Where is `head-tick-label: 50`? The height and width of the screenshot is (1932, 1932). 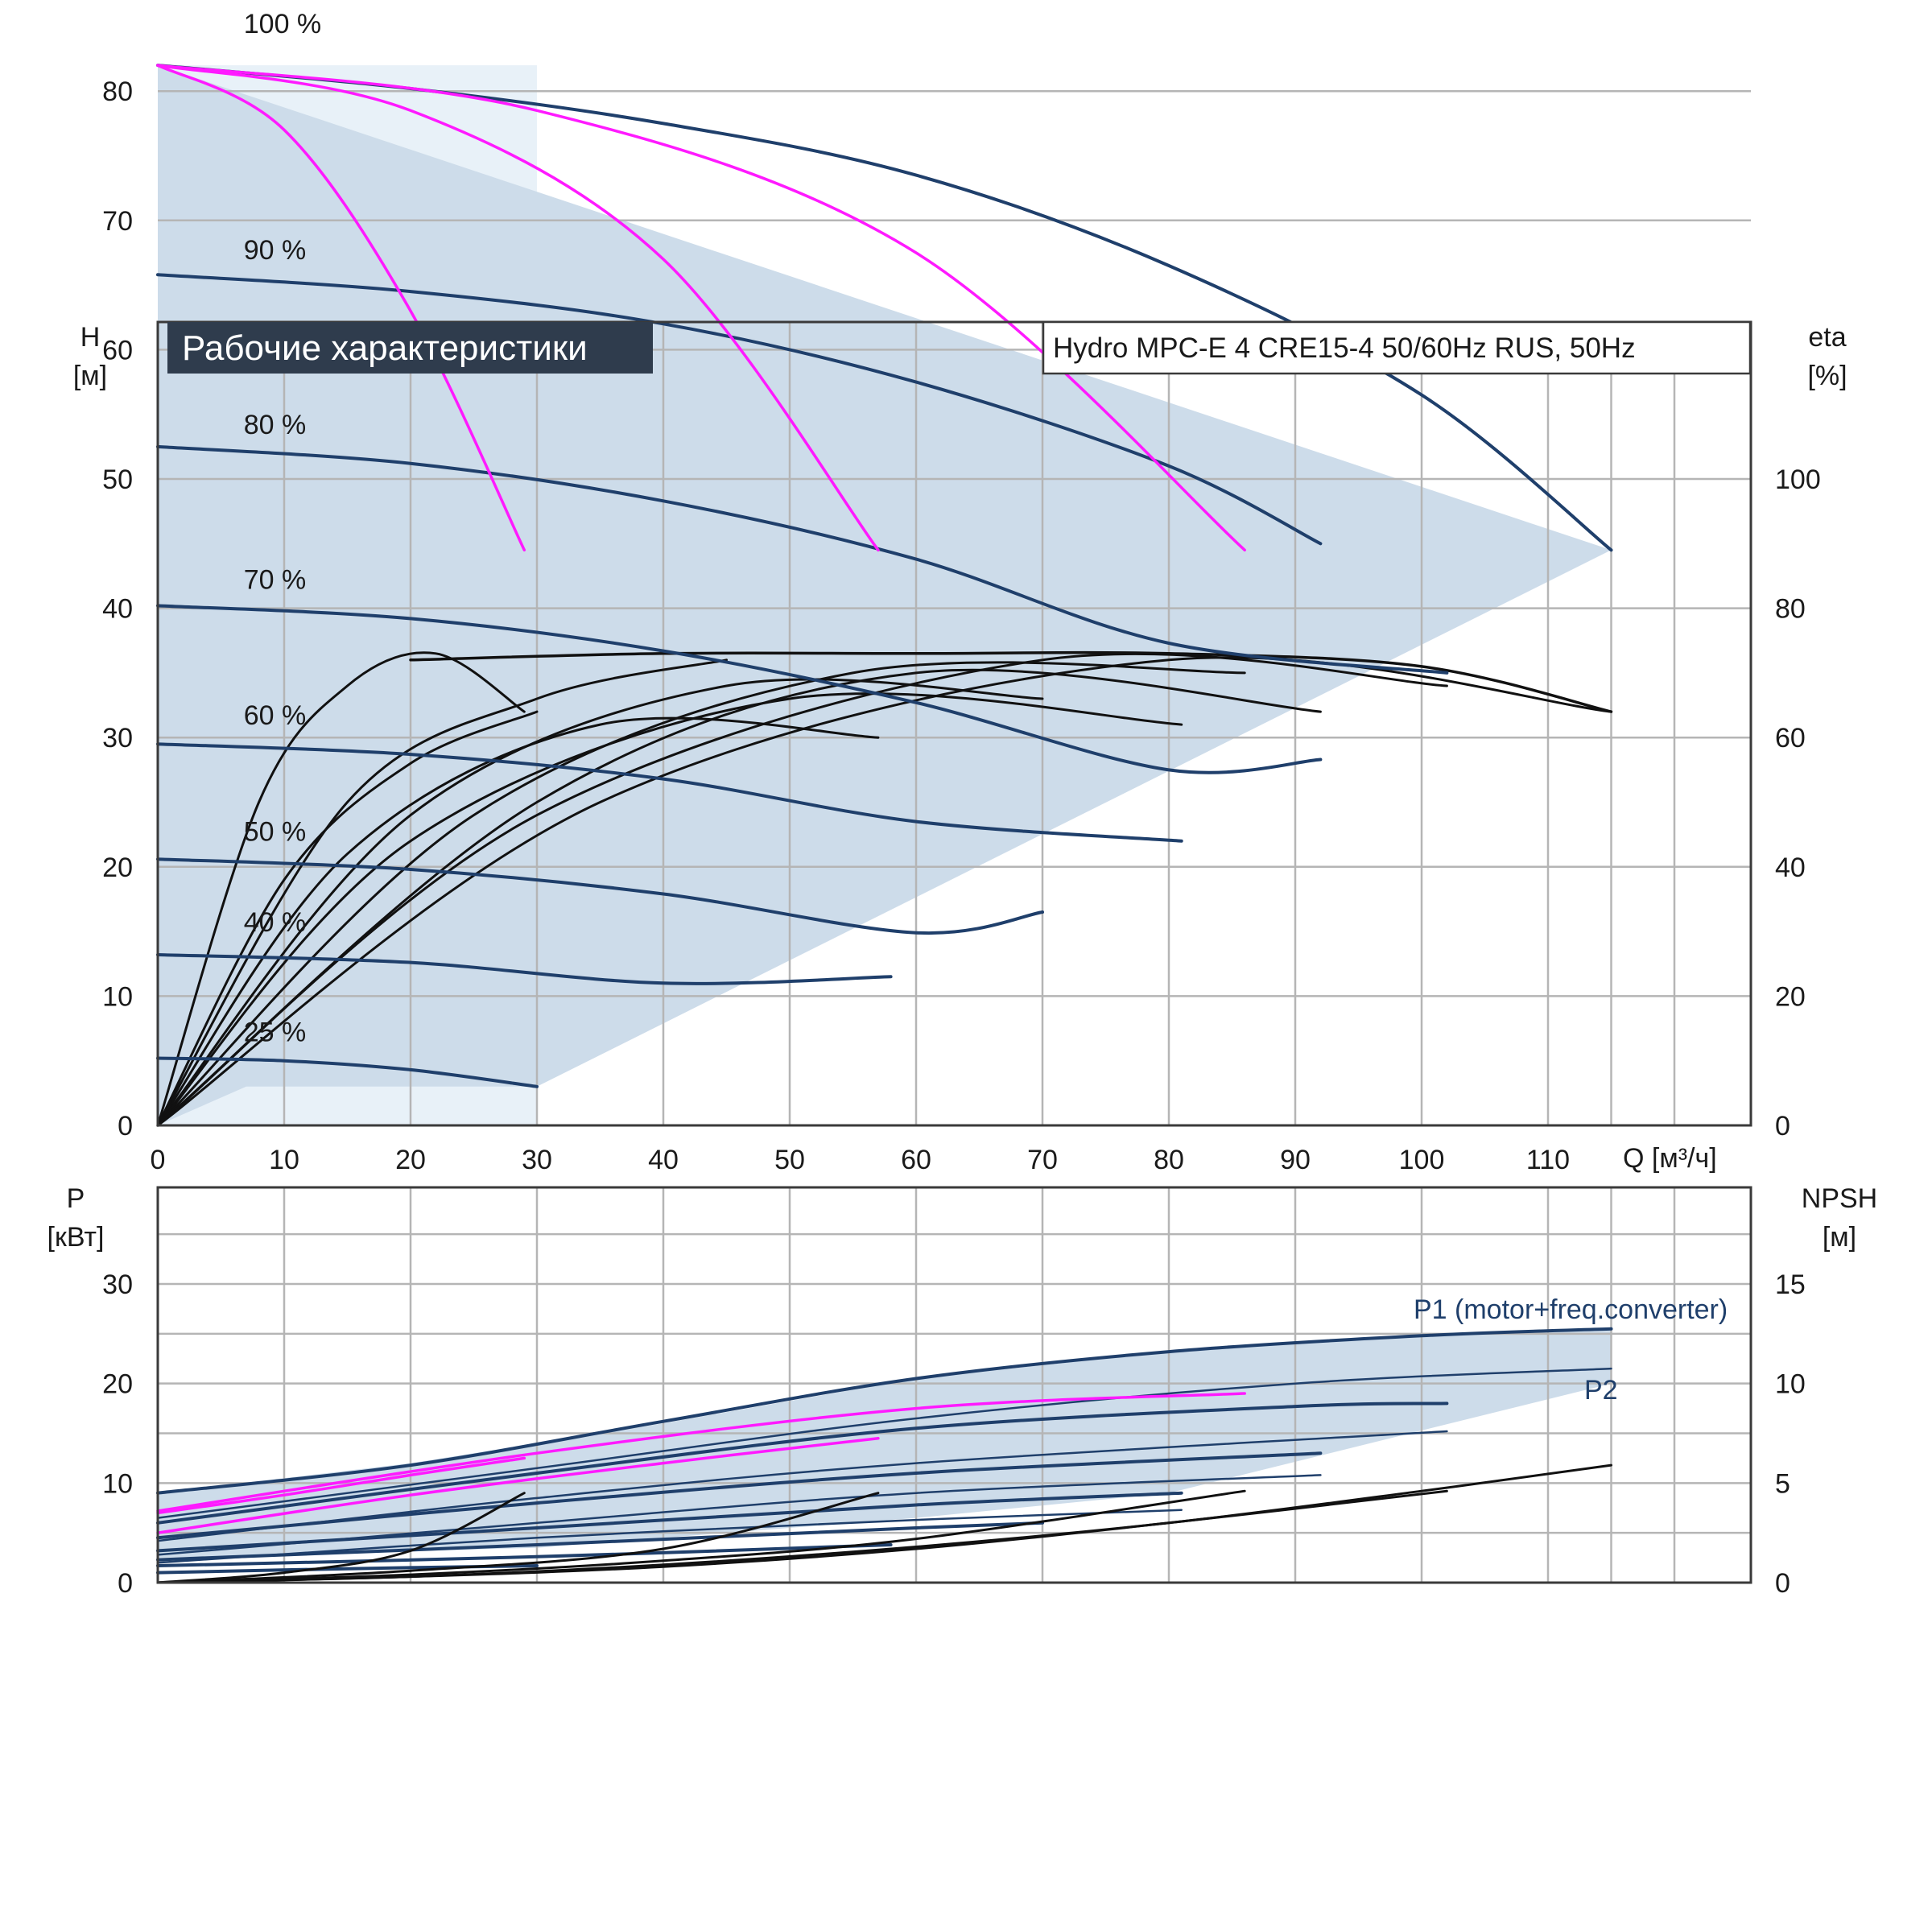
head-tick-label: 50 is located at coordinates (117, 479).